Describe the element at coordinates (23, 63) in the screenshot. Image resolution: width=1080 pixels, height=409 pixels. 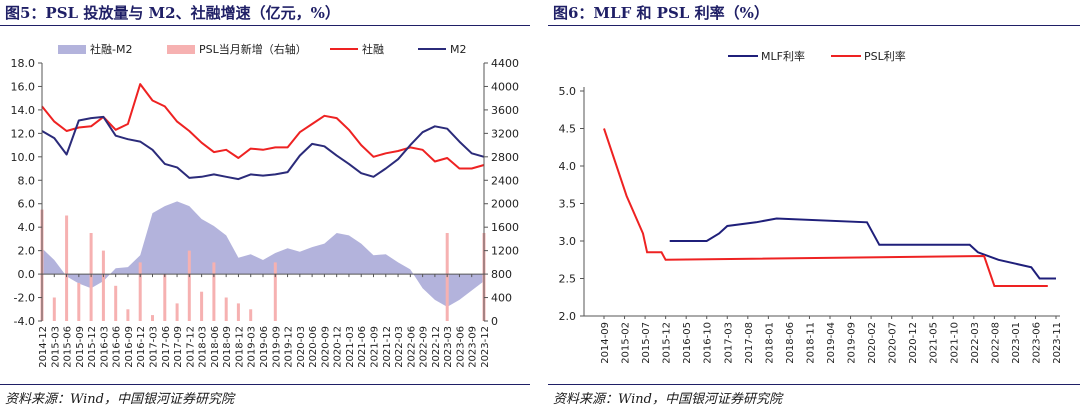
I see `y-tick-label: 18.0` at that location.